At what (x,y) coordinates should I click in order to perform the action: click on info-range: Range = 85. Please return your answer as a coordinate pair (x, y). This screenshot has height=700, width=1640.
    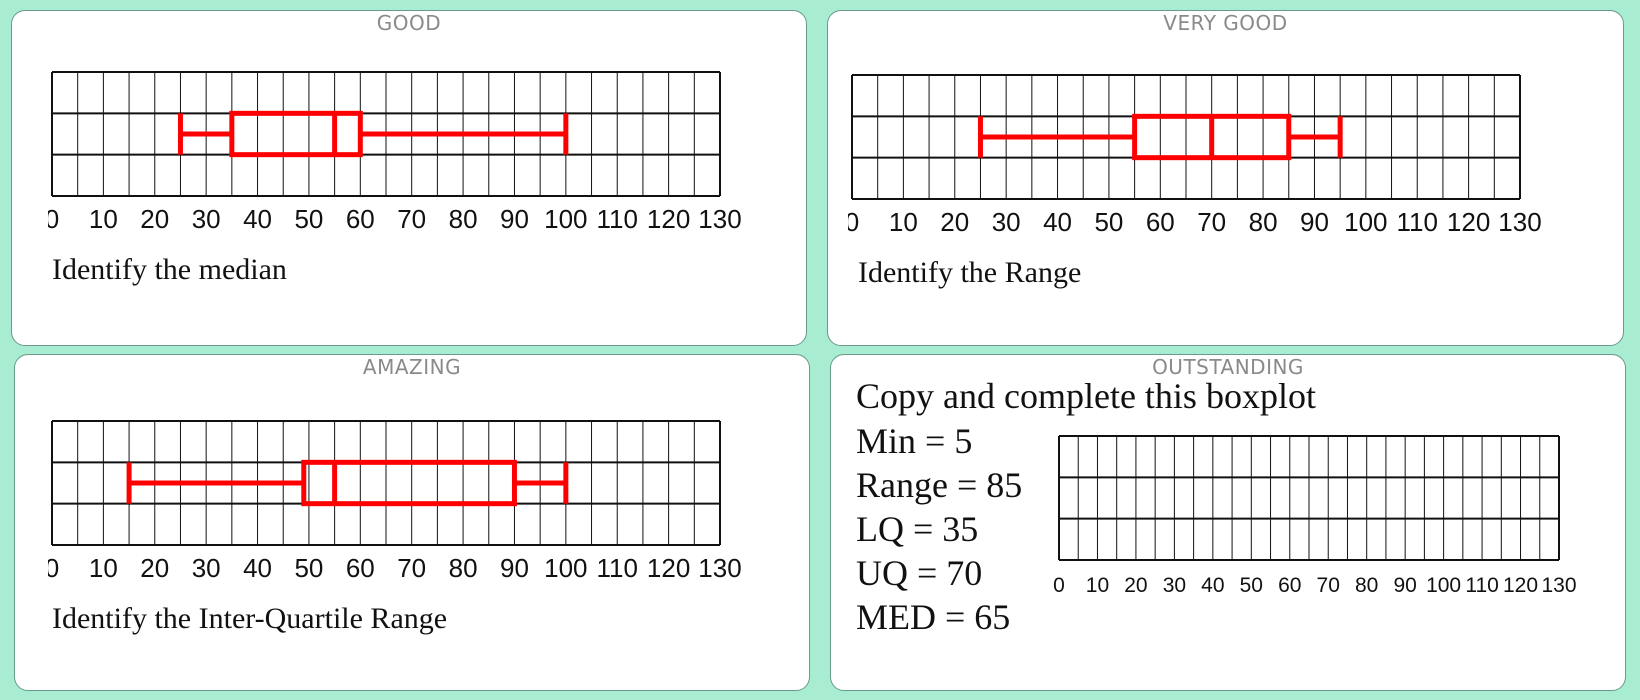
    Looking at the image, I should click on (939, 485).